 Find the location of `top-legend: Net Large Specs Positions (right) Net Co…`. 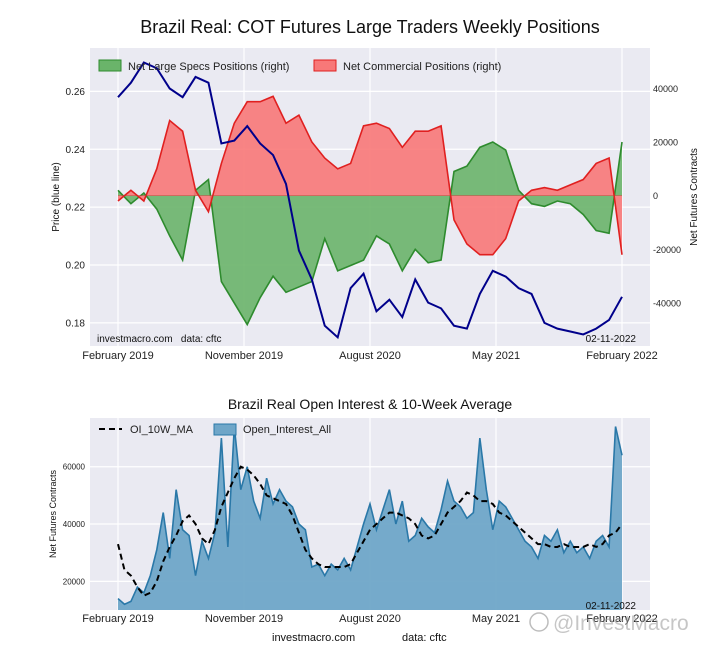

top-legend: Net Large Specs Positions (right) Net Co… is located at coordinates (299, 66).